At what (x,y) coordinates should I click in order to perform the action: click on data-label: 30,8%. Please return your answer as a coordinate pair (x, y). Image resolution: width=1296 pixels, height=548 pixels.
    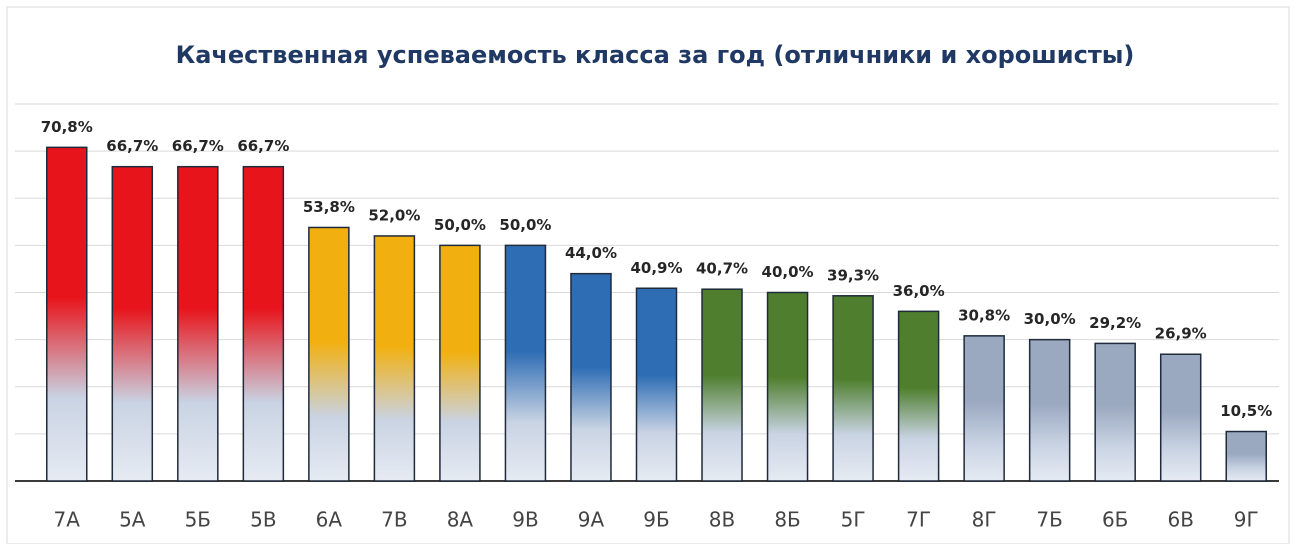
    Looking at the image, I should click on (984, 315).